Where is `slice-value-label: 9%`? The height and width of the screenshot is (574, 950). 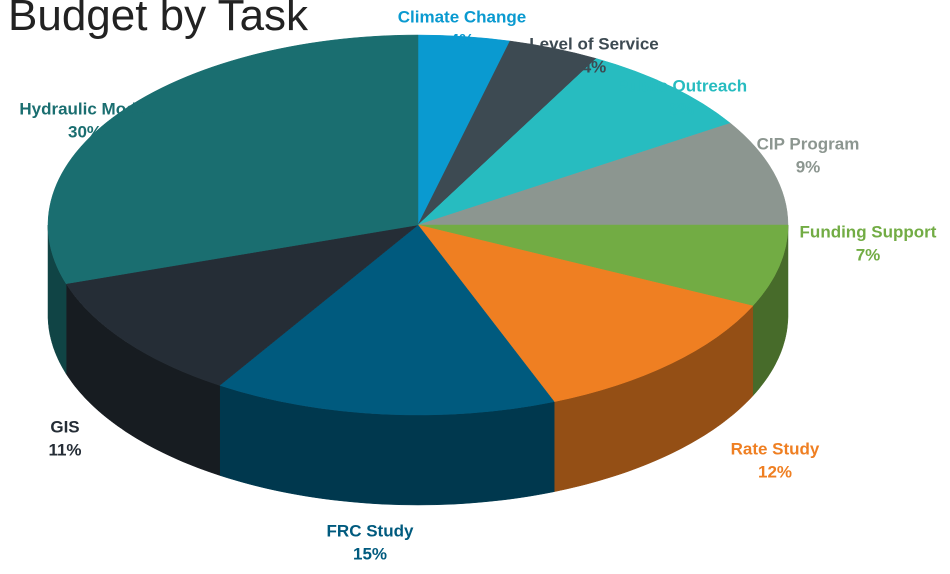
slice-value-label: 9% is located at coordinates (808, 166).